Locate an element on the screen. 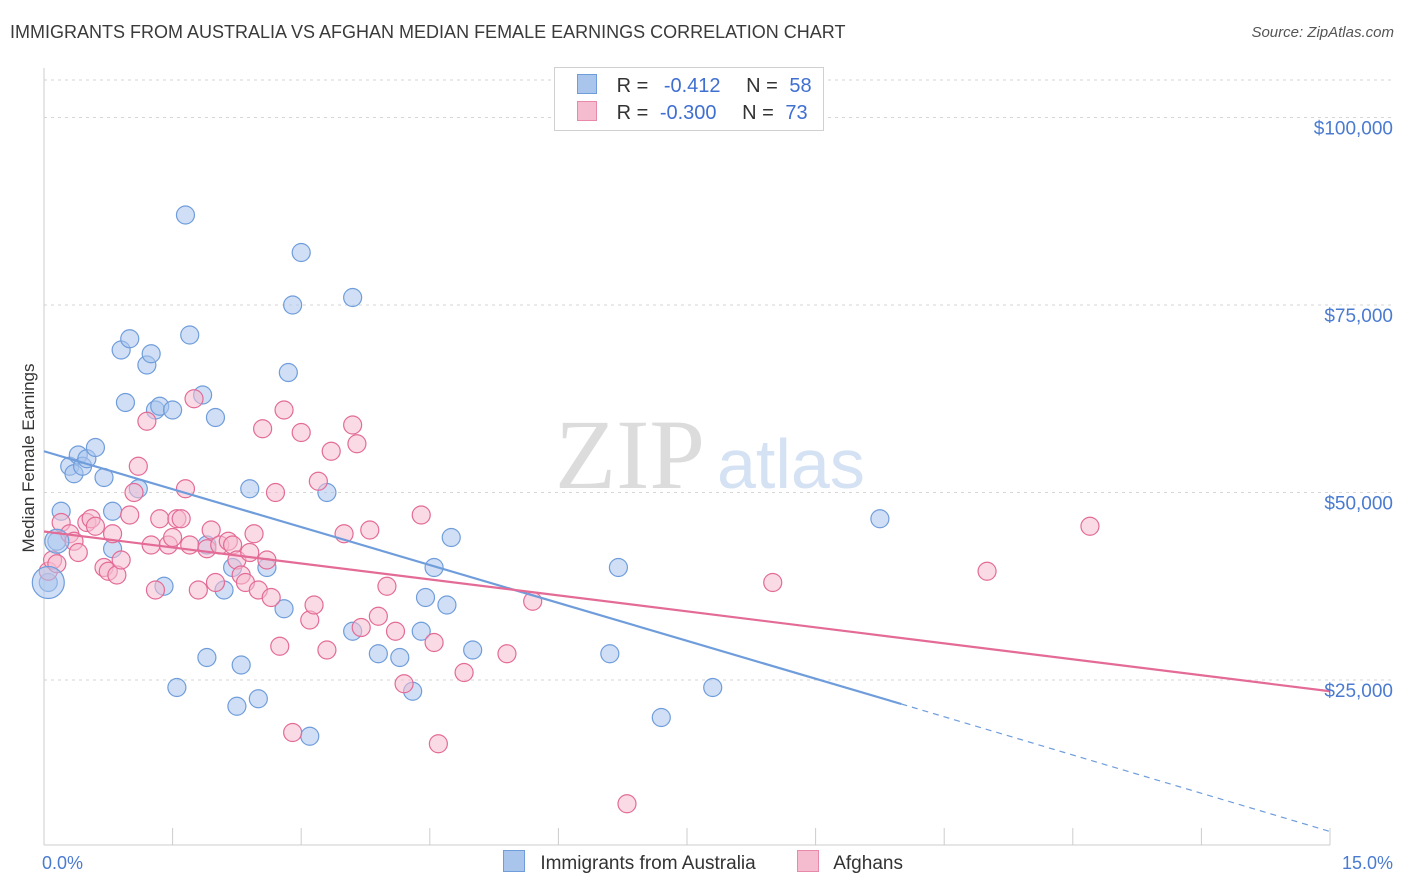 This screenshot has width=1406, height=892. stats-swatch-afghans is located at coordinates (587, 111).